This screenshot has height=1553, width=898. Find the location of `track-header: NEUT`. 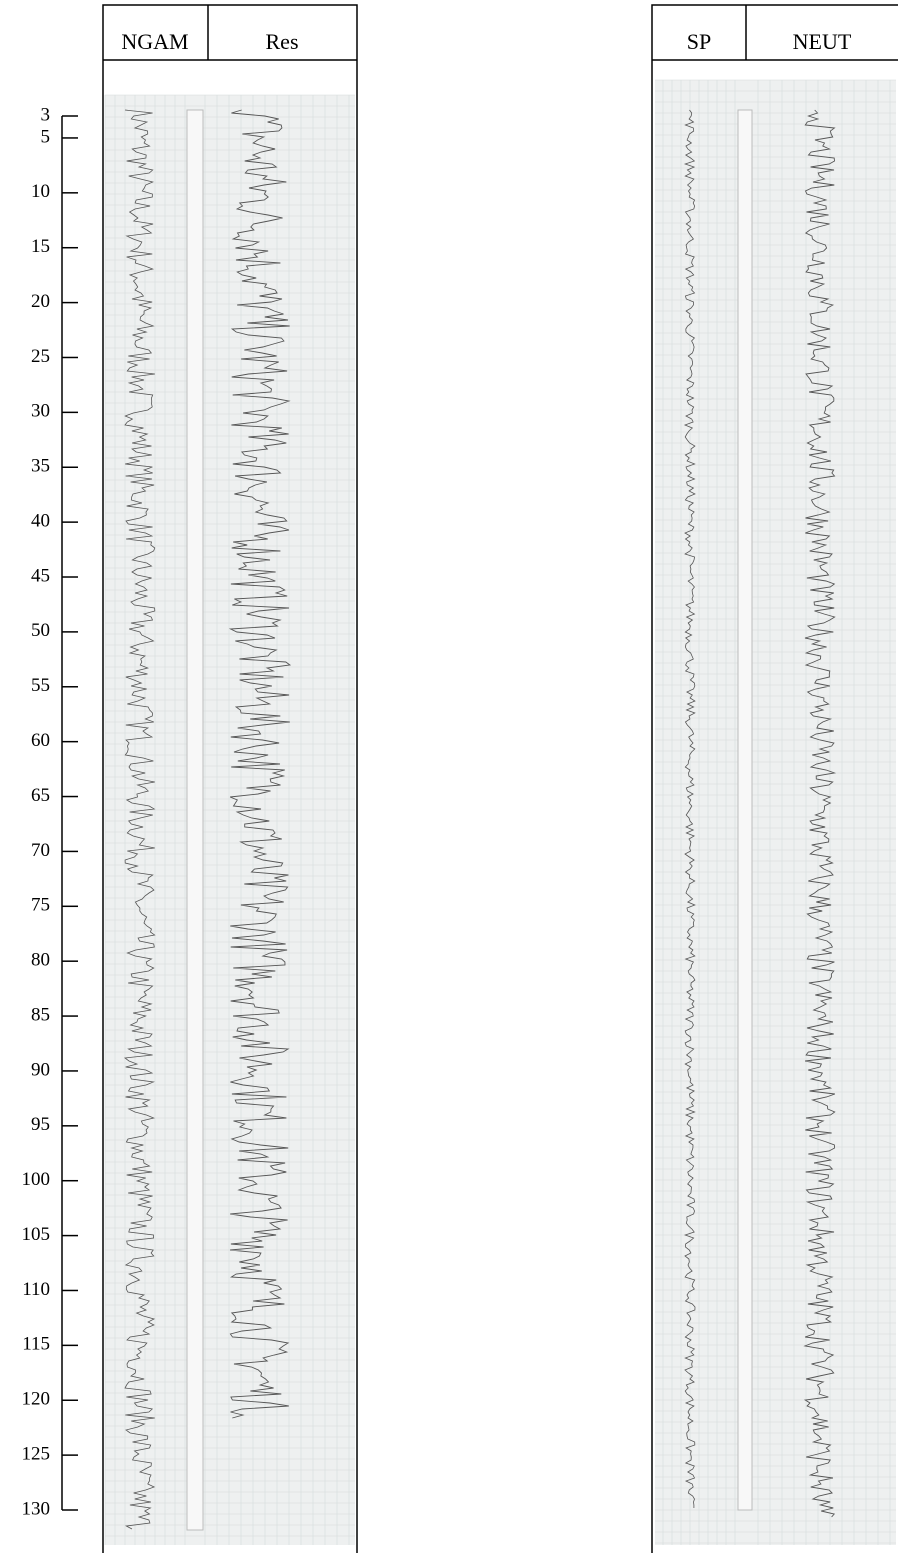

track-header: NEUT is located at coordinates (822, 41).